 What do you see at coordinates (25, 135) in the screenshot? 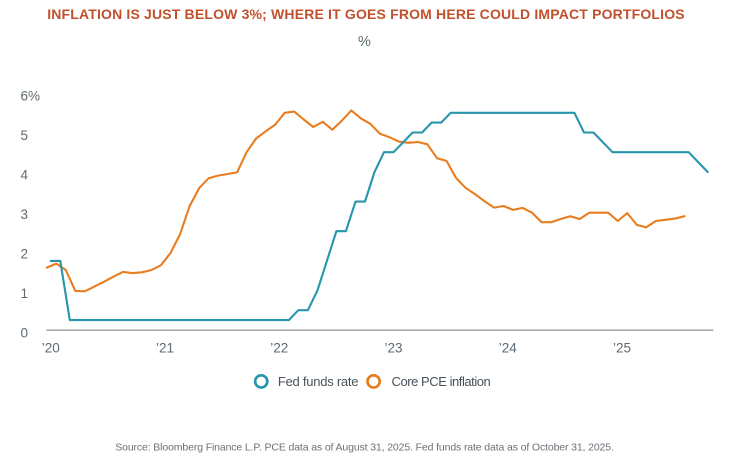
I see `svg-text: 5` at bounding box center [25, 135].